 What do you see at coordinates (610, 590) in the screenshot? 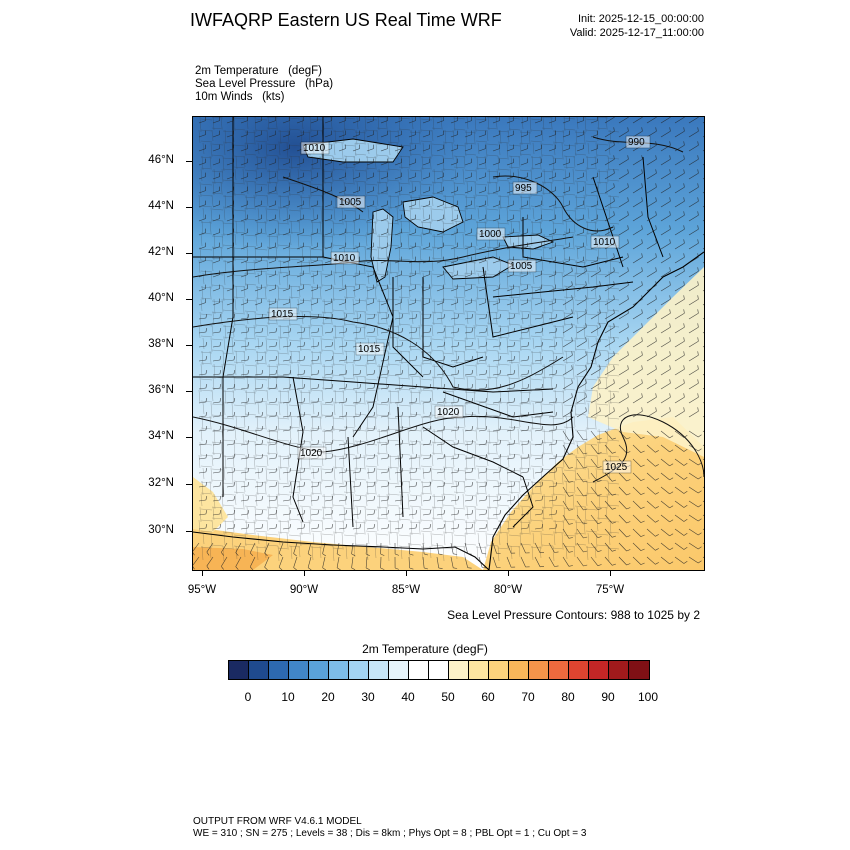
I see `lon-label-75w: 75°W` at bounding box center [610, 590].